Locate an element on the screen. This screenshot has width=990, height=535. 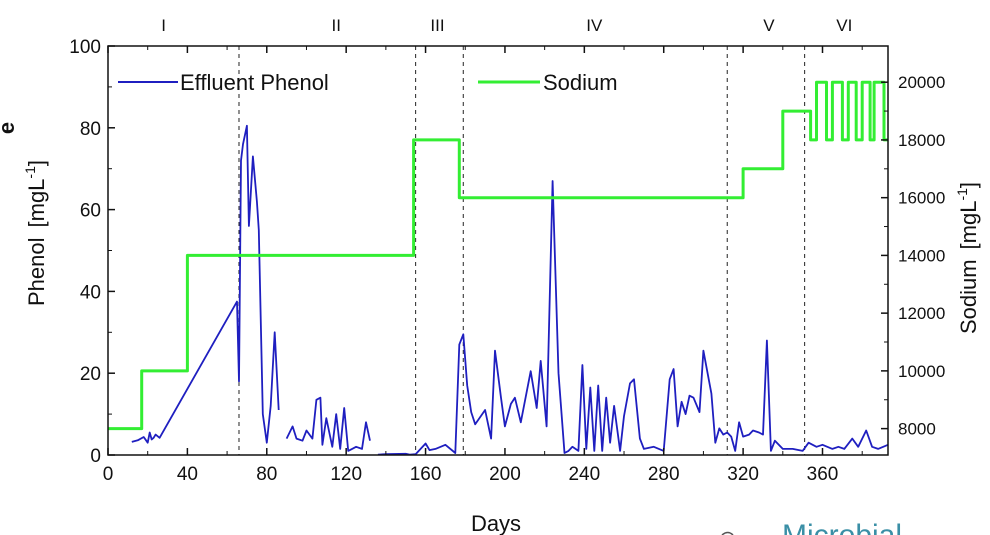
x-tick-label: 200 is located at coordinates (505, 474).